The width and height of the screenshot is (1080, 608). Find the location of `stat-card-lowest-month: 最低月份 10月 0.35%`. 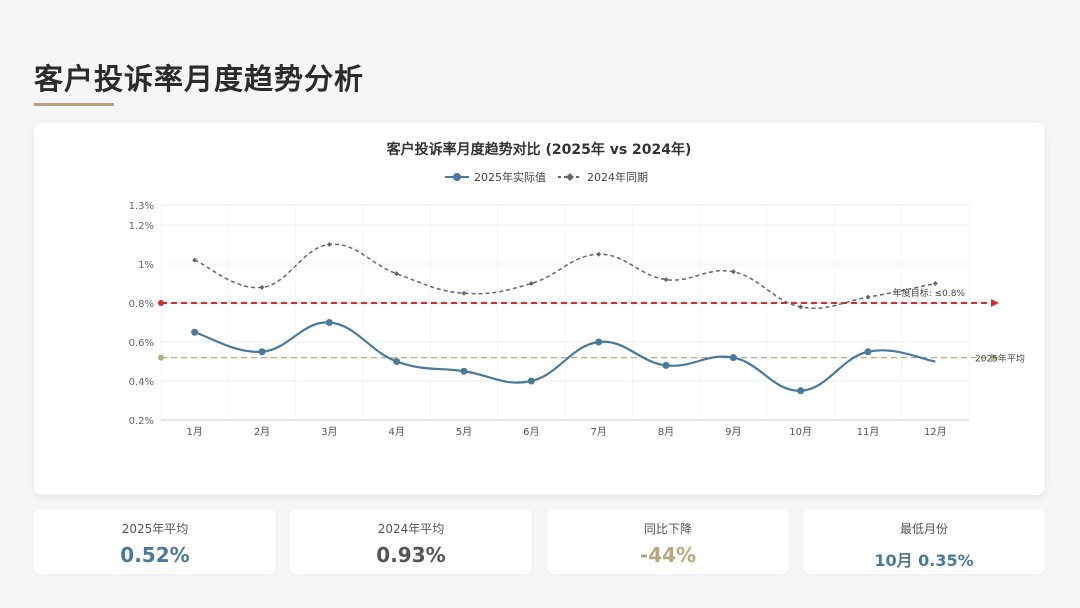

stat-card-lowest-month: 最低月份 10月 0.35% is located at coordinates (924, 541).